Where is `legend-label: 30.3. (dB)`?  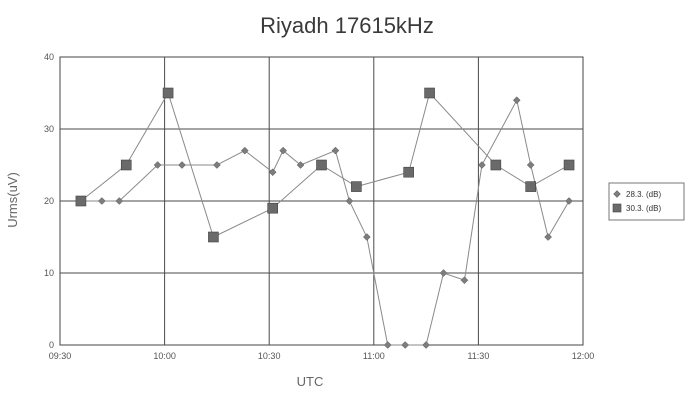 legend-label: 30.3. (dB) is located at coordinates (643, 208).